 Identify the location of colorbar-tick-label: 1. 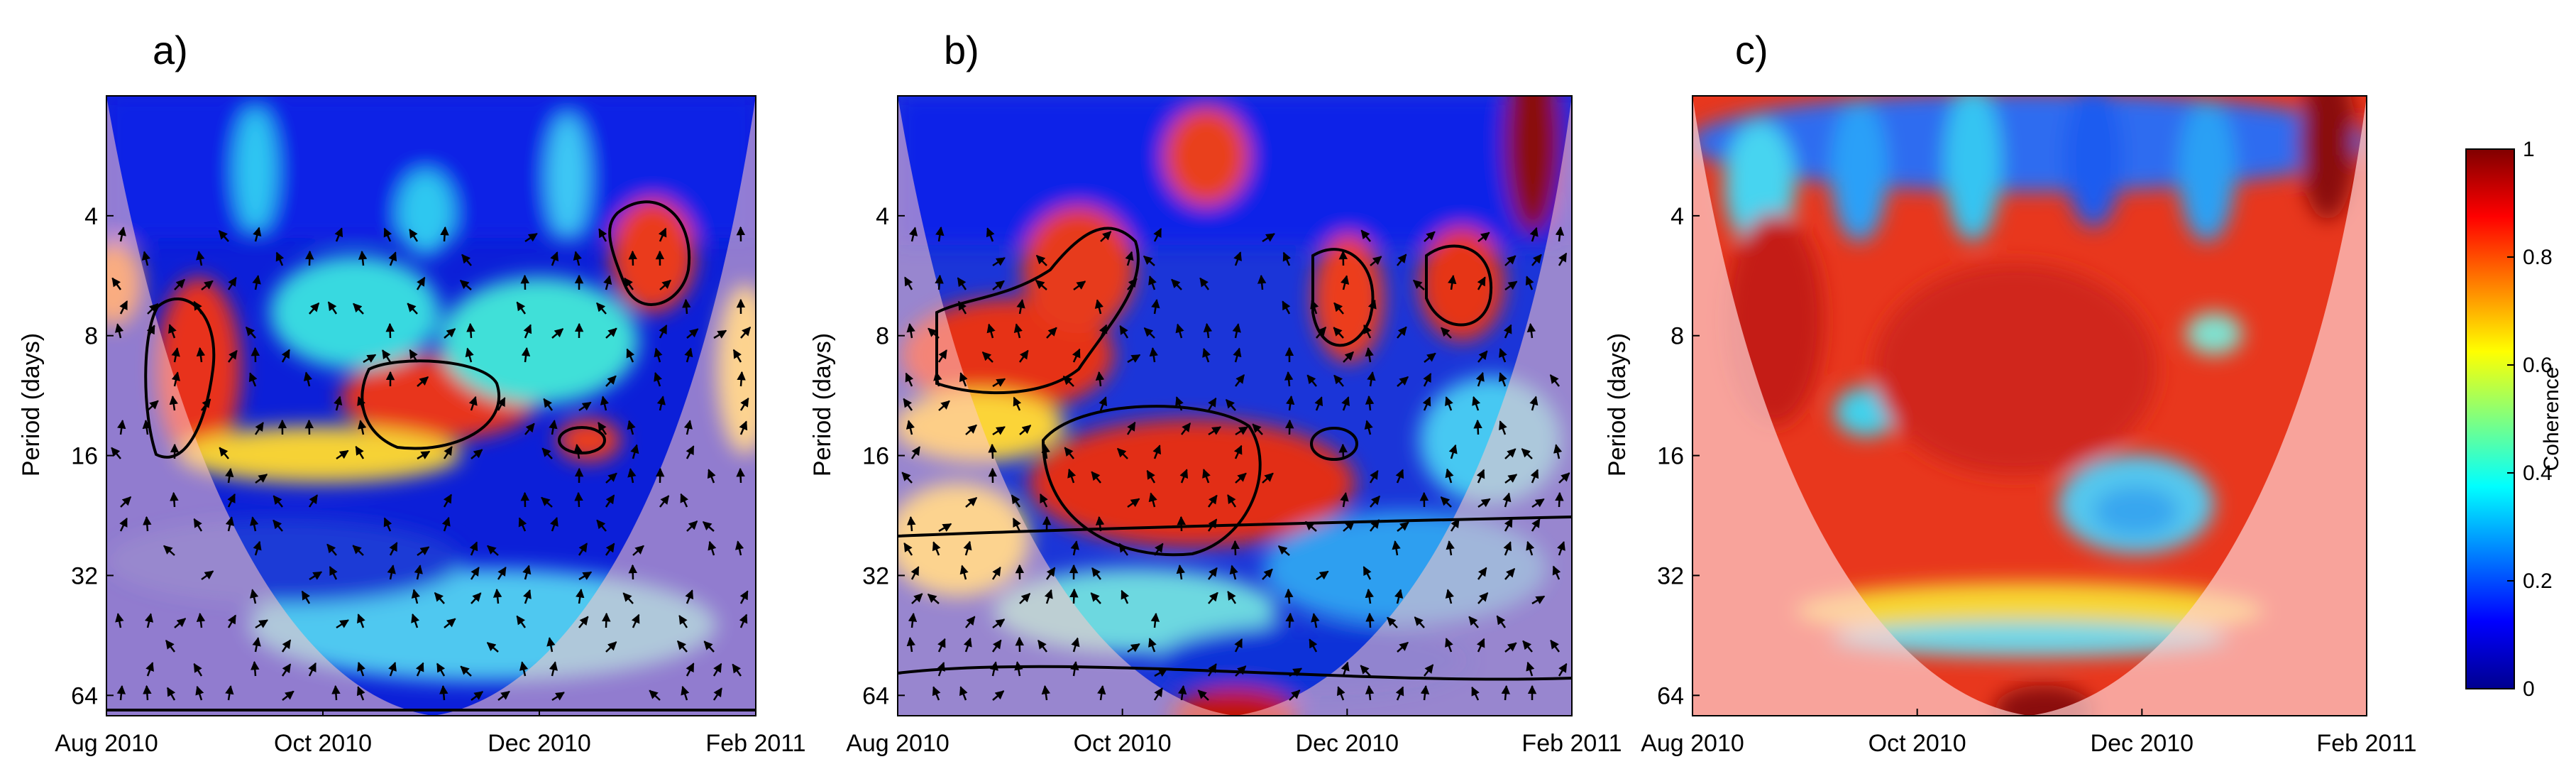
(2529, 149).